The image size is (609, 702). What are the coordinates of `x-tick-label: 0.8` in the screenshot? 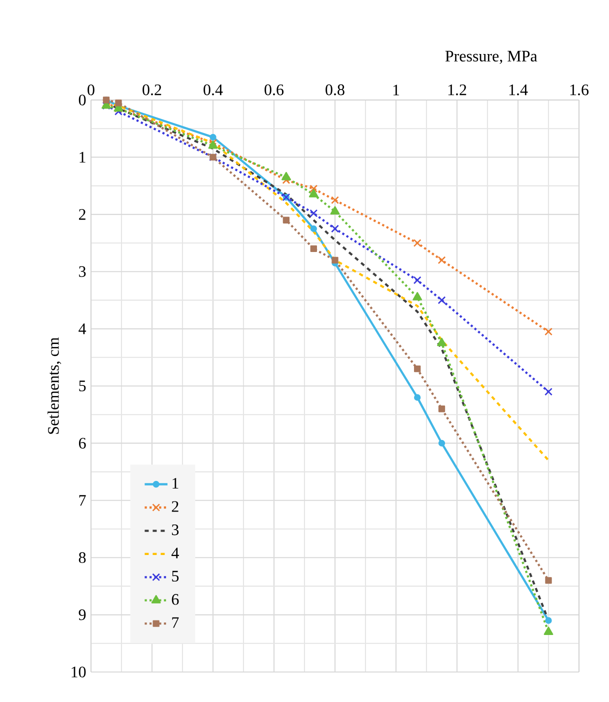 It's located at (335, 90).